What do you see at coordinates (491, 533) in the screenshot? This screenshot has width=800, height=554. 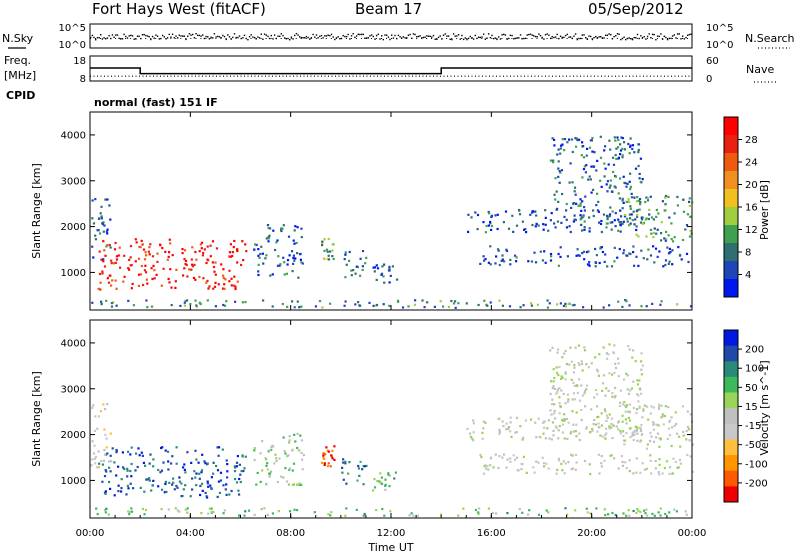 I see `xtick-label: 16:00` at bounding box center [491, 533].